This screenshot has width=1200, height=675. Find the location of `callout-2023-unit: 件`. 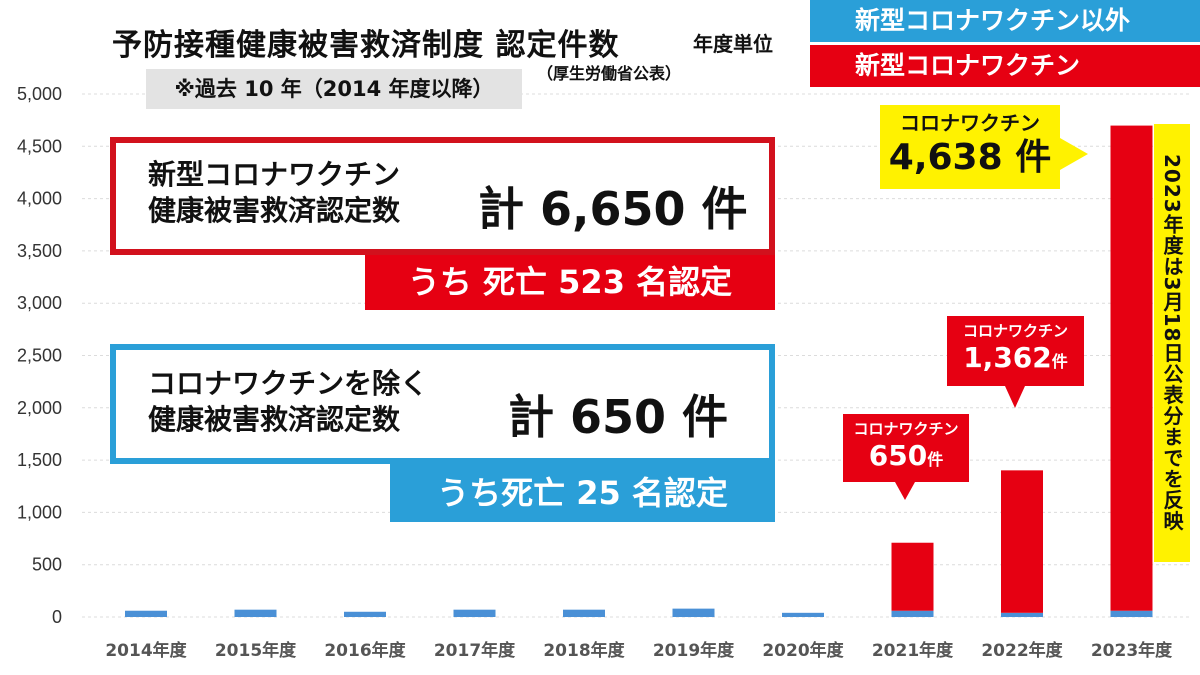

callout-2023-unit: 件 is located at coordinates (1027, 157).